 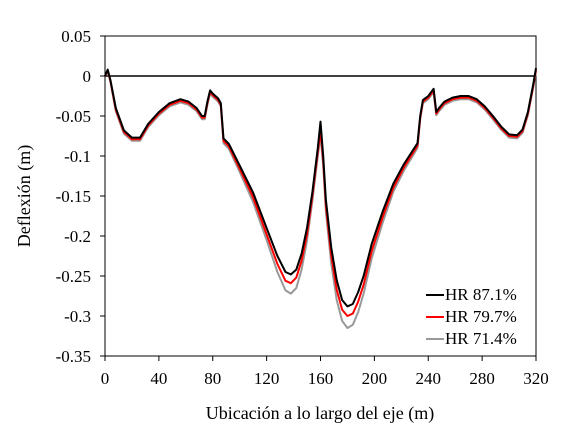 I want to click on y-tick-label: -0.3, so click(x=77, y=316).